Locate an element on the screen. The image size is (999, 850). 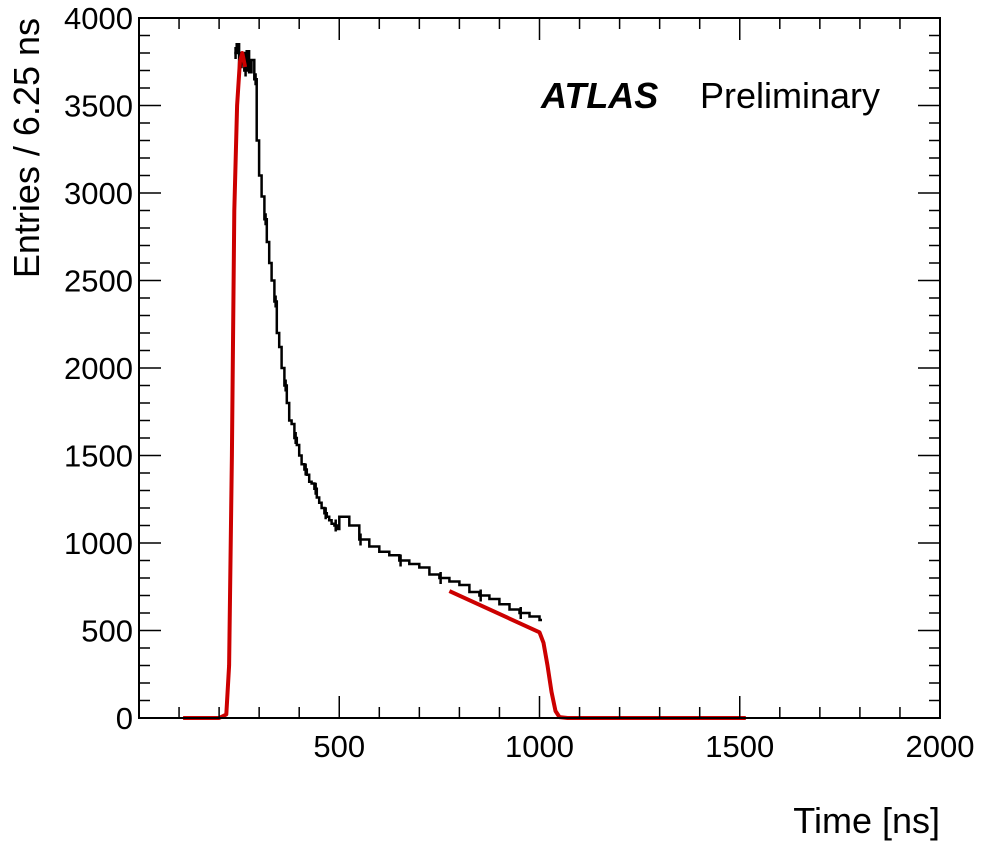
y-tick-label: 2000 is located at coordinates (98, 368).